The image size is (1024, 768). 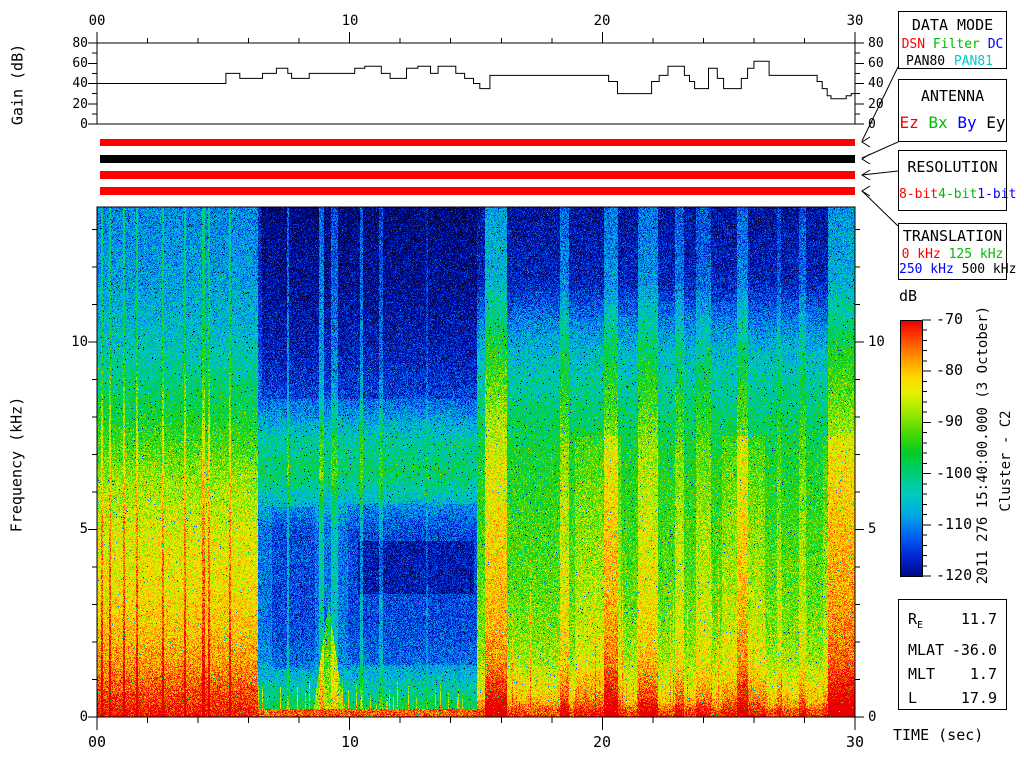 I want to click on arrowhead-resolution, so click(x=866, y=175).